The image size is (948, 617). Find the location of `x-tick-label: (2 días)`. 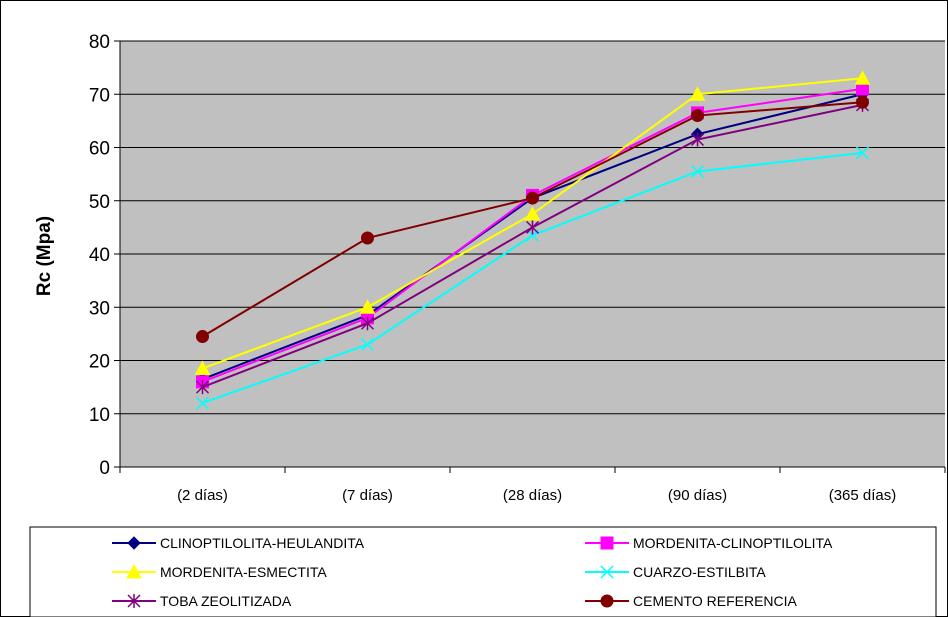

x-tick-label: (2 días) is located at coordinates (202, 495).